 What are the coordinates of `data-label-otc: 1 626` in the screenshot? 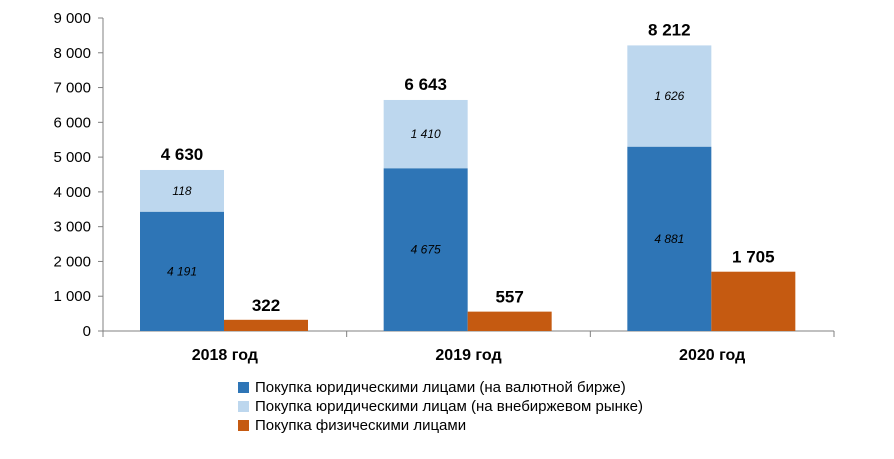 It's located at (669, 96).